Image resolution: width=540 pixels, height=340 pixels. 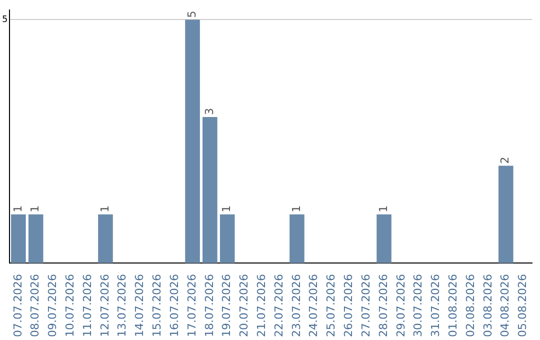 I want to click on x-tick-label: 19.07.2026, so click(x=227, y=306).